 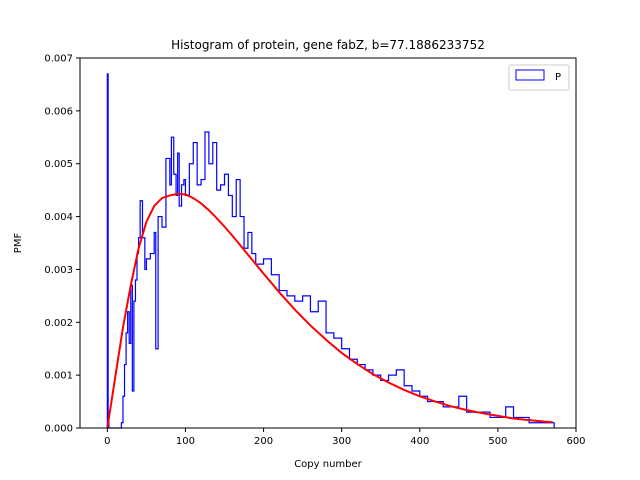 I want to click on y-tick-label: 0.002, so click(x=58, y=323).